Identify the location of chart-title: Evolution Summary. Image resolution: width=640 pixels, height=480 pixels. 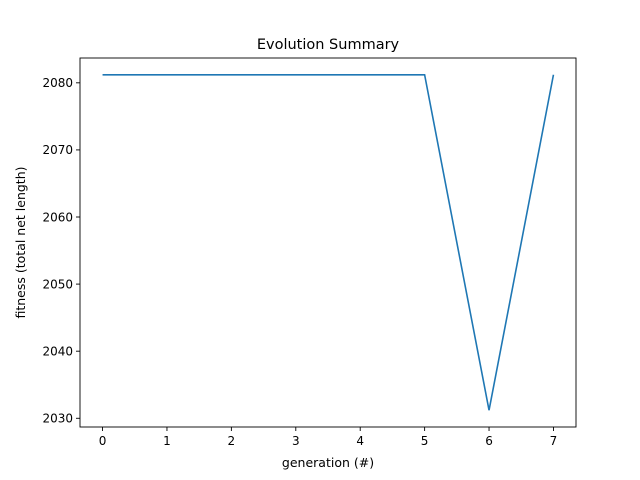
(328, 45).